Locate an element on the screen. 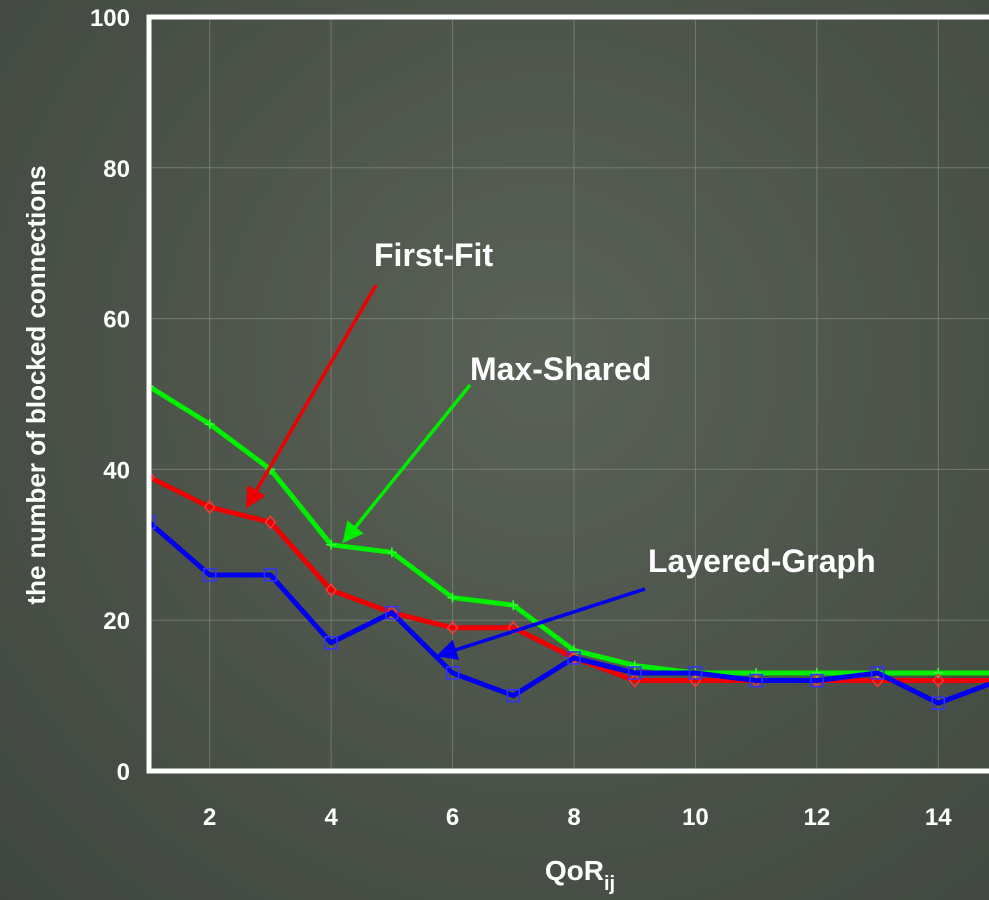 This screenshot has width=989, height=900. y-tick-label: 20 is located at coordinates (116, 621).